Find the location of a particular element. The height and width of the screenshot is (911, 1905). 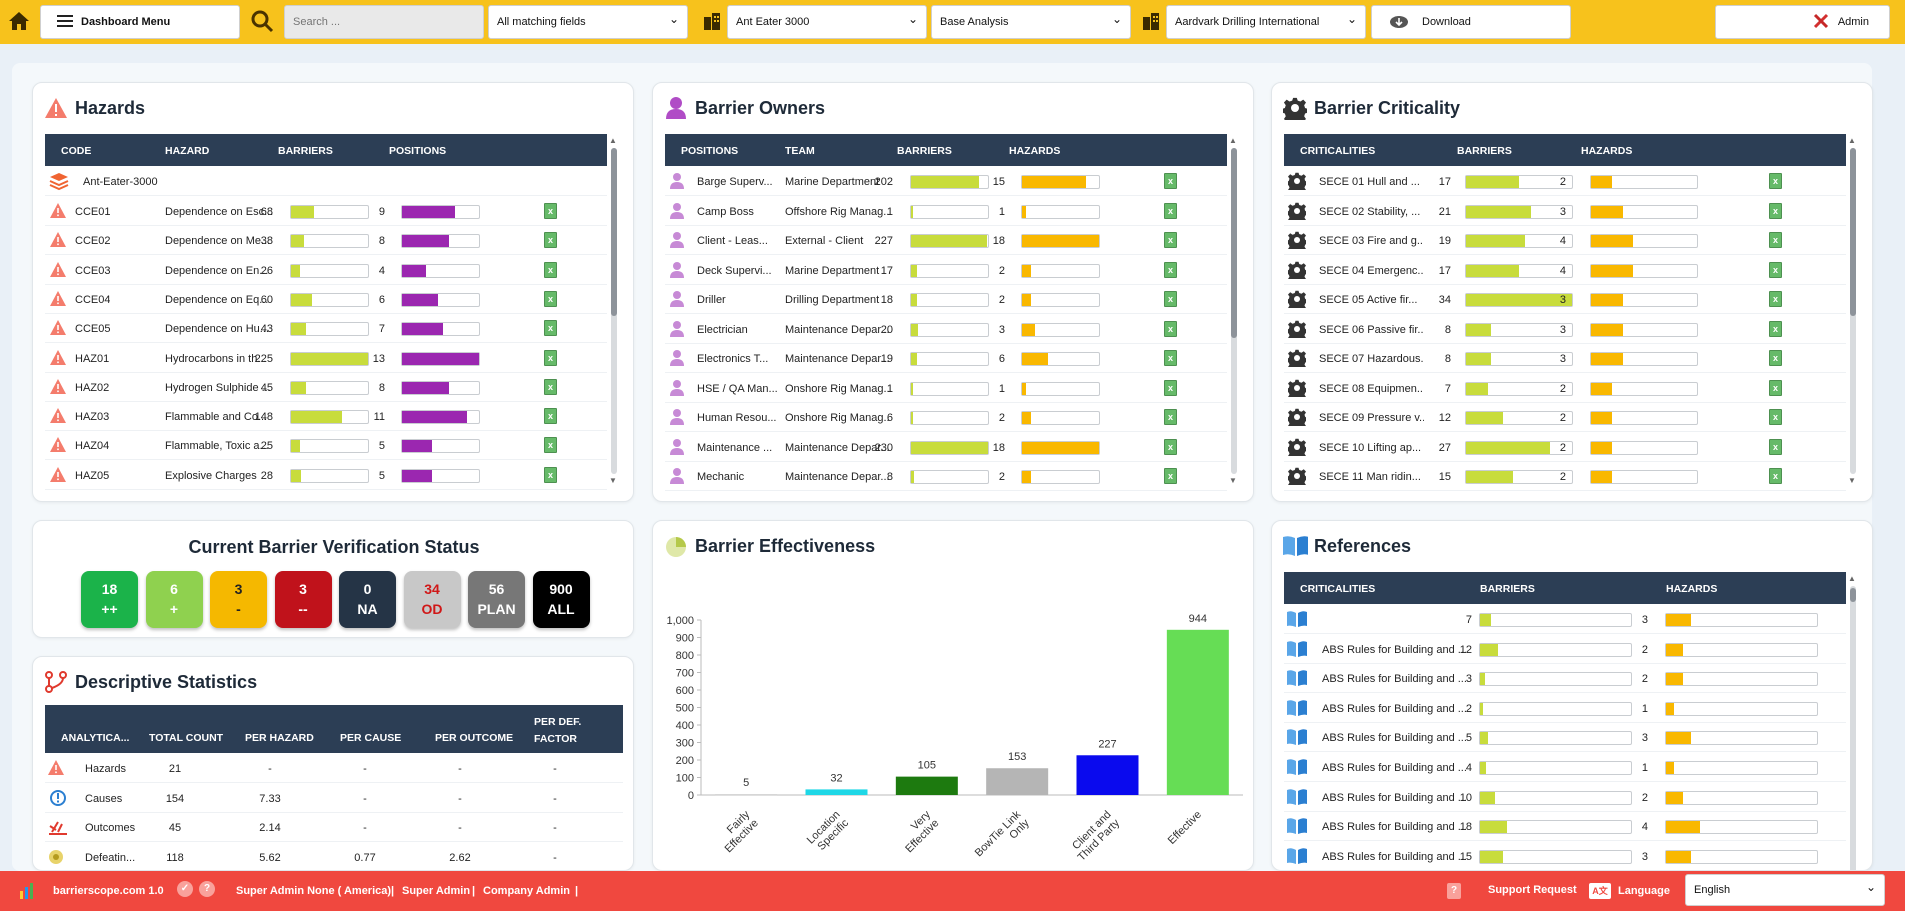

criticality-row: SECE 06 Passive fir... 8 3 x is located at coordinates (1565, 329).